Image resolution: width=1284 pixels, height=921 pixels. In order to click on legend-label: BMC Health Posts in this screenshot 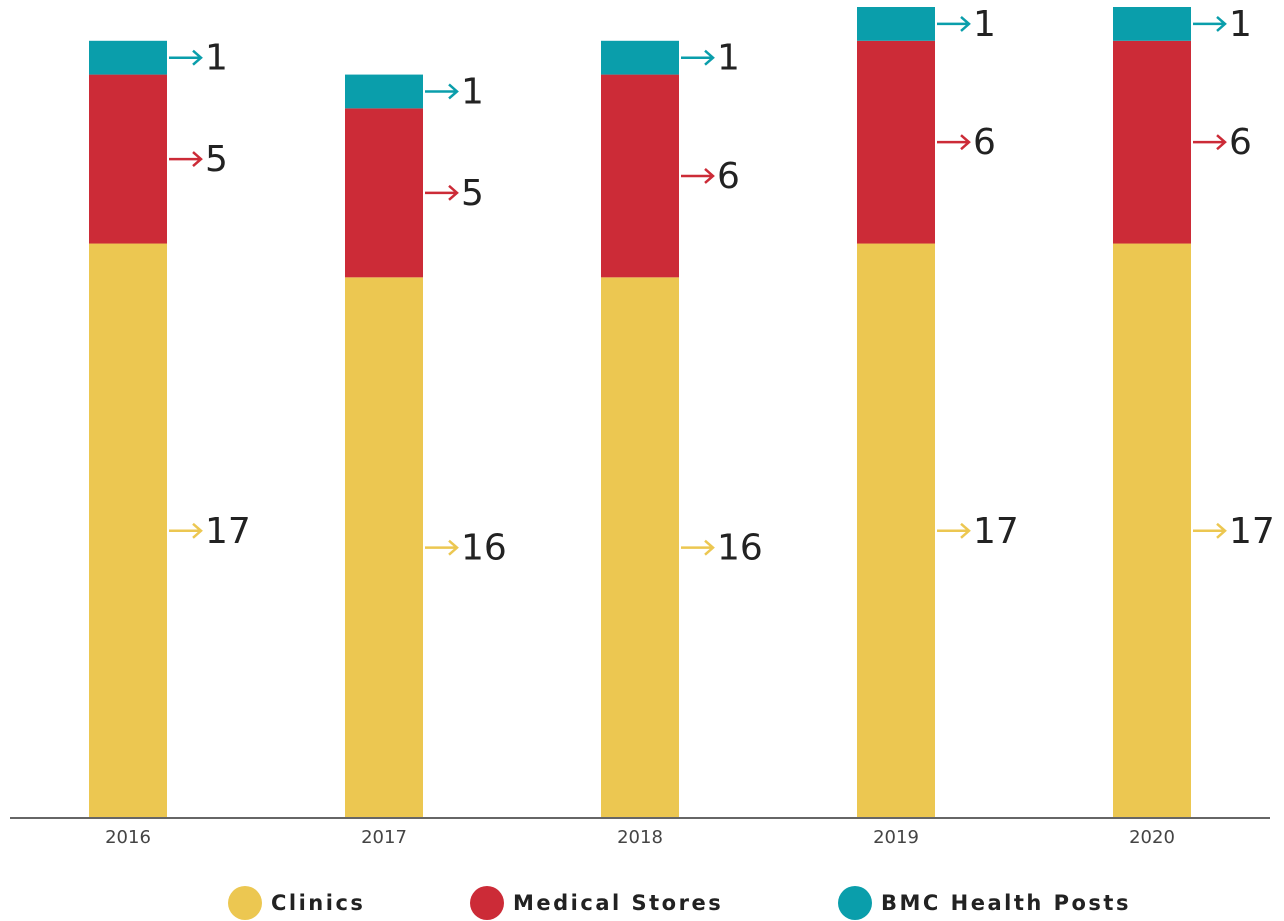, I will do `click(1006, 903)`.